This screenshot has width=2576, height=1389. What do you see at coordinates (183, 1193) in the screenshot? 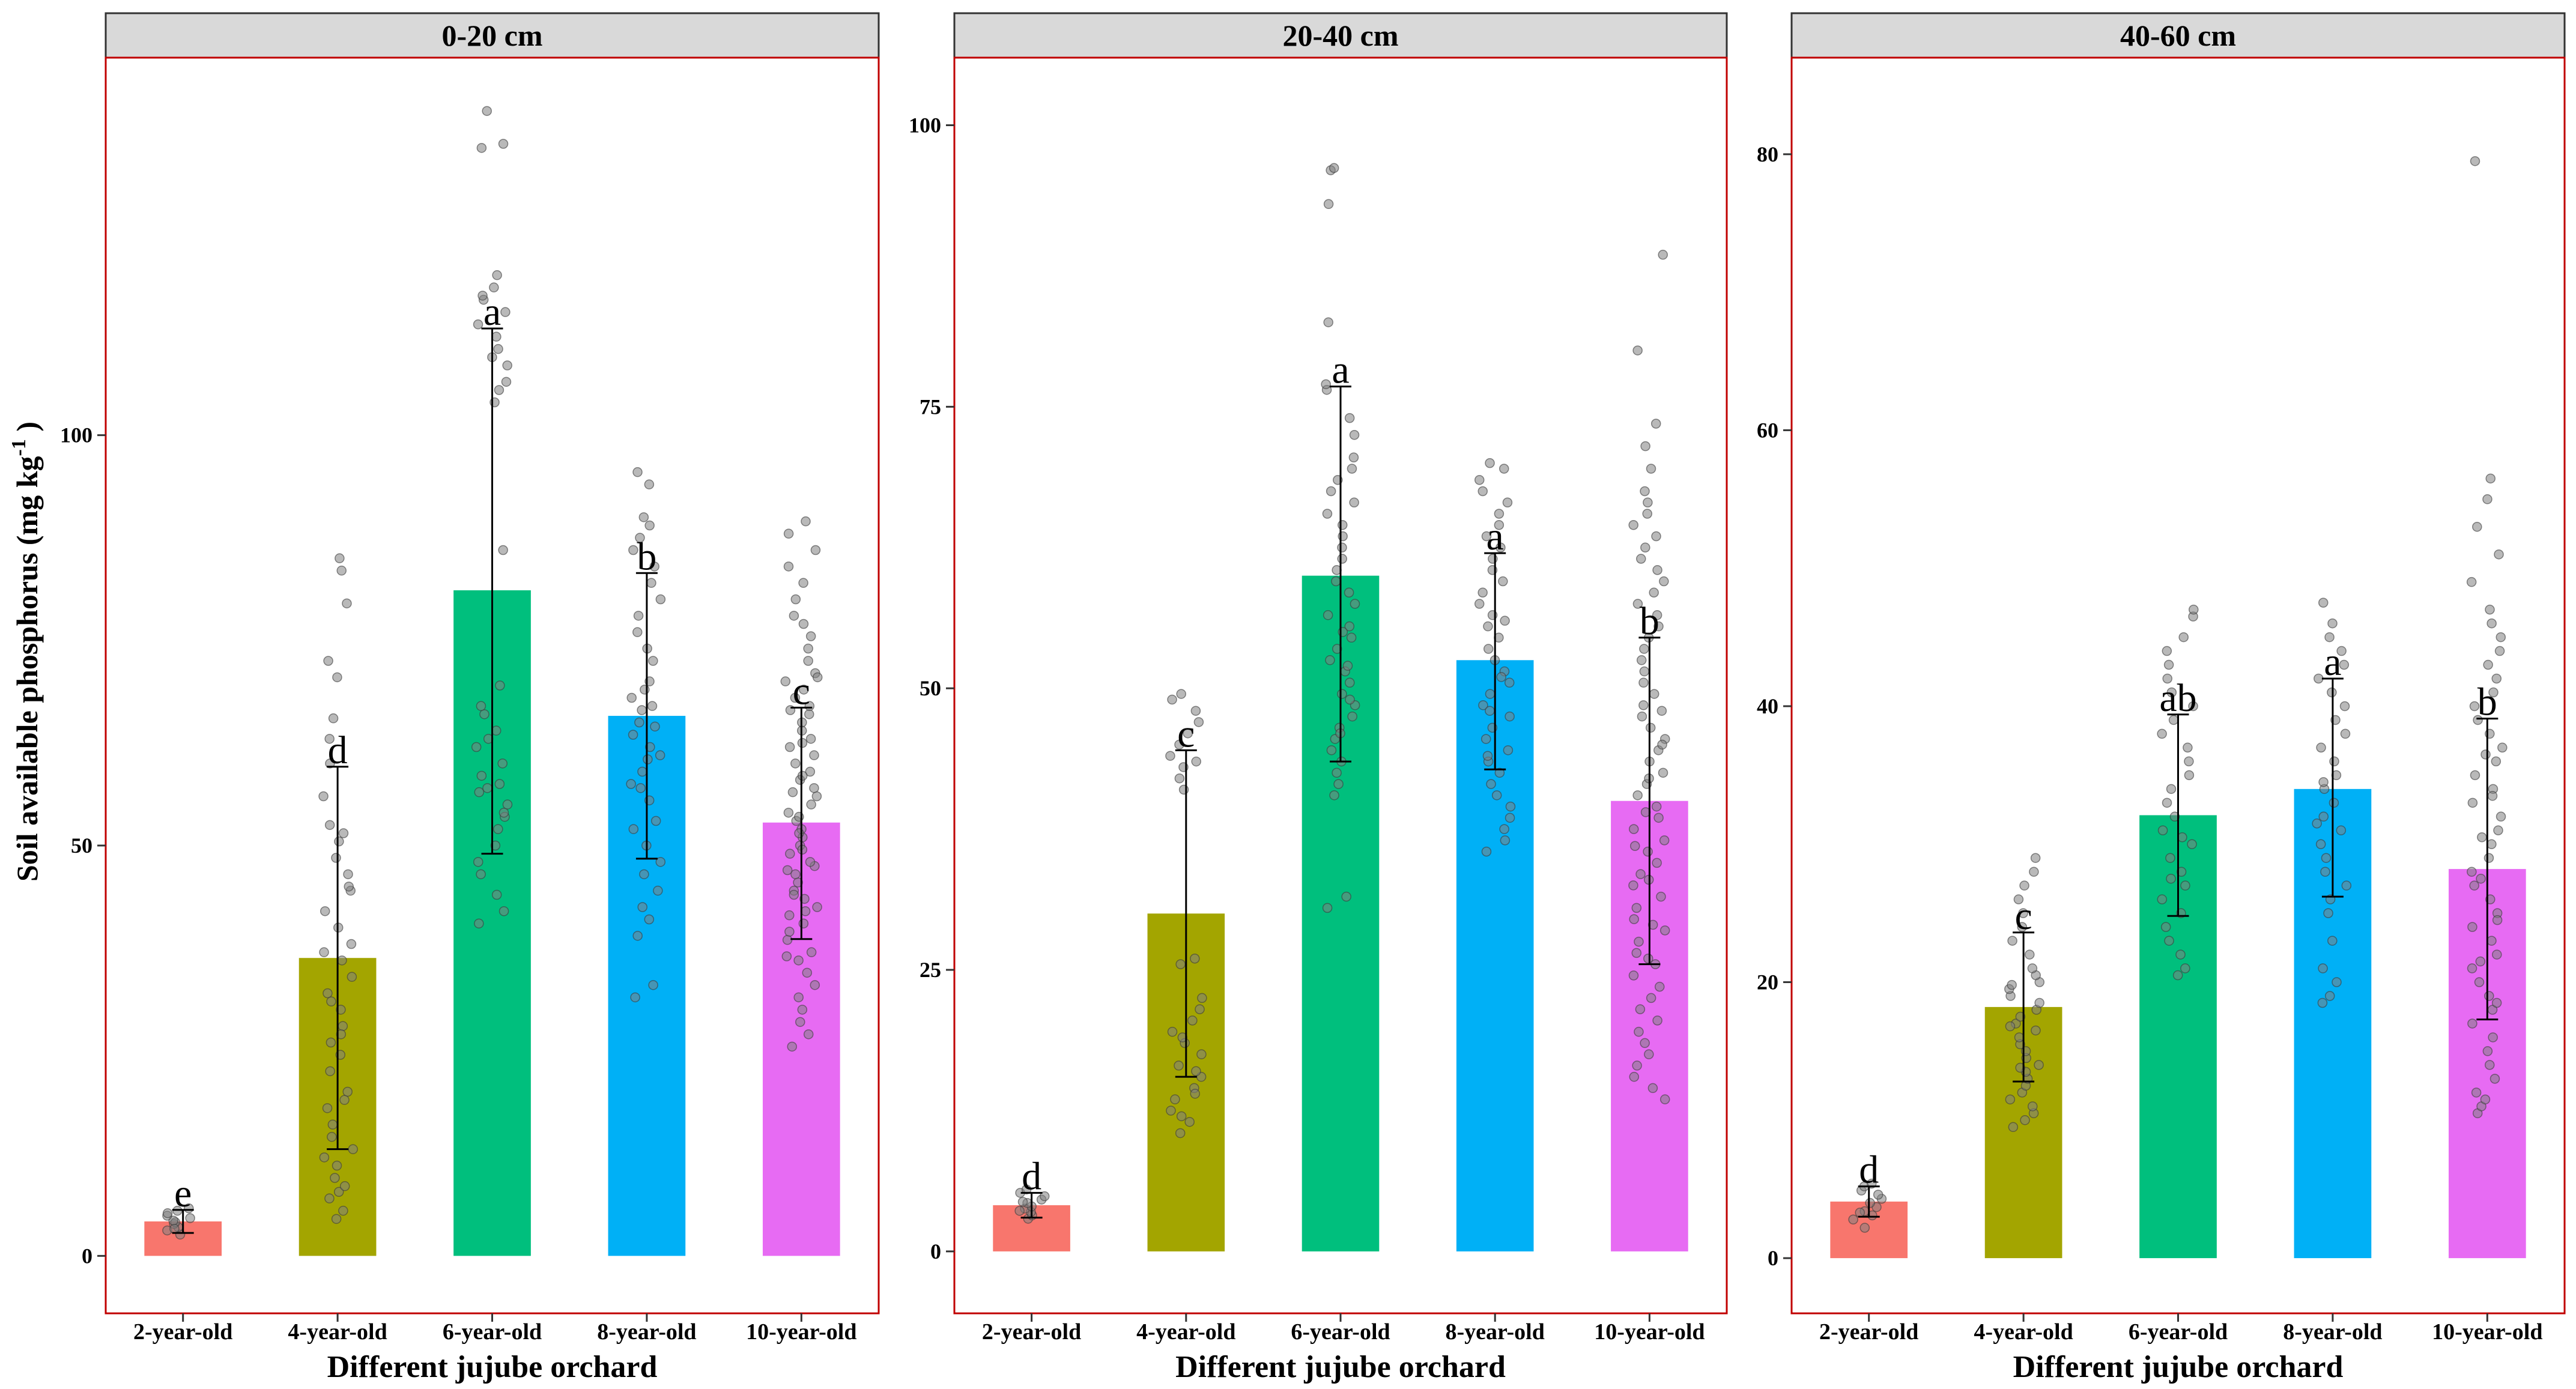
I see `significance-letter: e` at bounding box center [183, 1193].